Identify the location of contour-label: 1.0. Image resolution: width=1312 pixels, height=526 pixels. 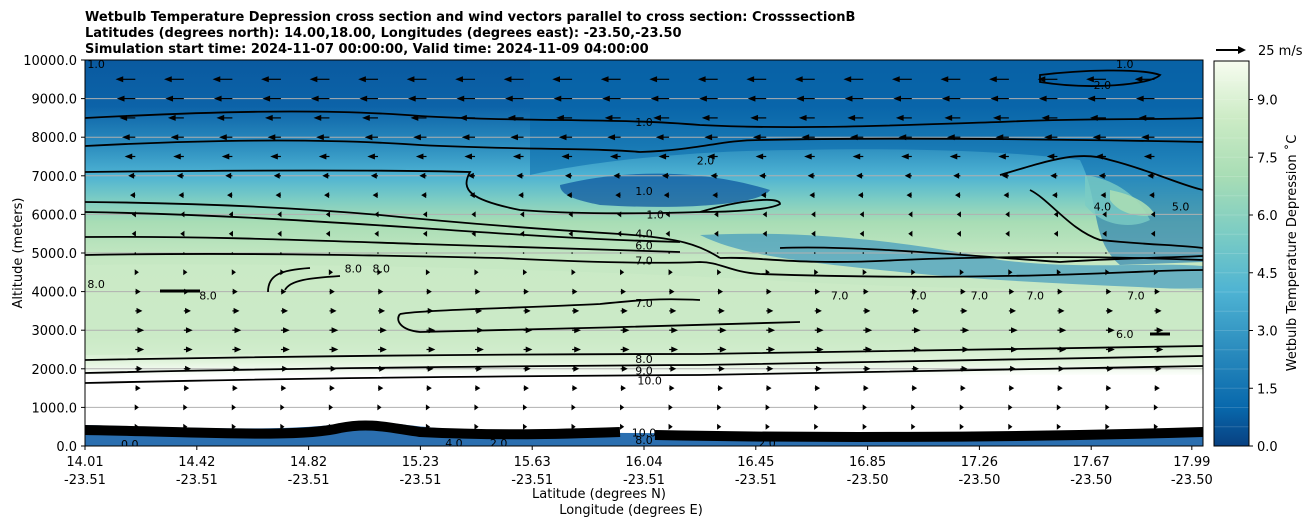
(655, 214).